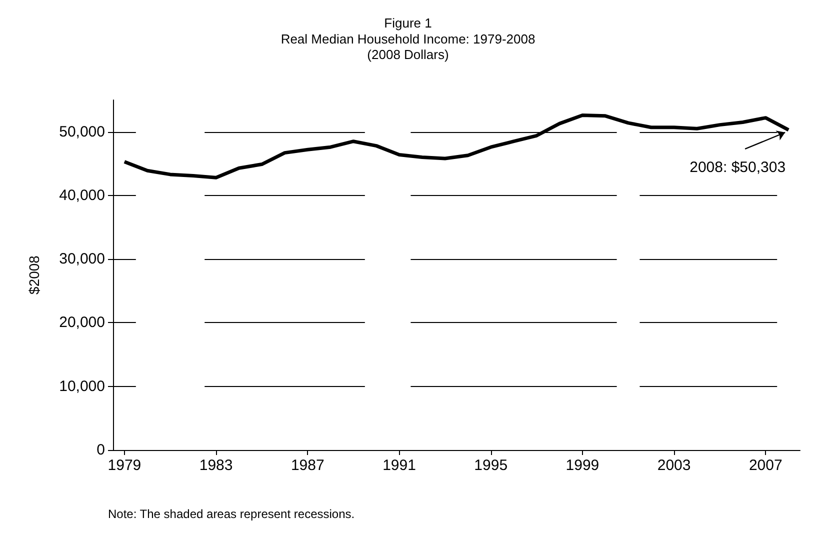 Image resolution: width=820 pixels, height=539 pixels. Describe the element at coordinates (231, 514) in the screenshot. I see `text: Note: The shaded areas represent recessions.` at that location.